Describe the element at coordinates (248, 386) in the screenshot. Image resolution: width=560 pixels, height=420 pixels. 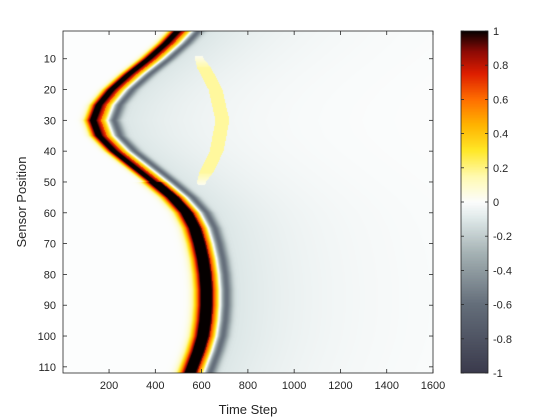
I see `x-tick-label: 800` at that location.